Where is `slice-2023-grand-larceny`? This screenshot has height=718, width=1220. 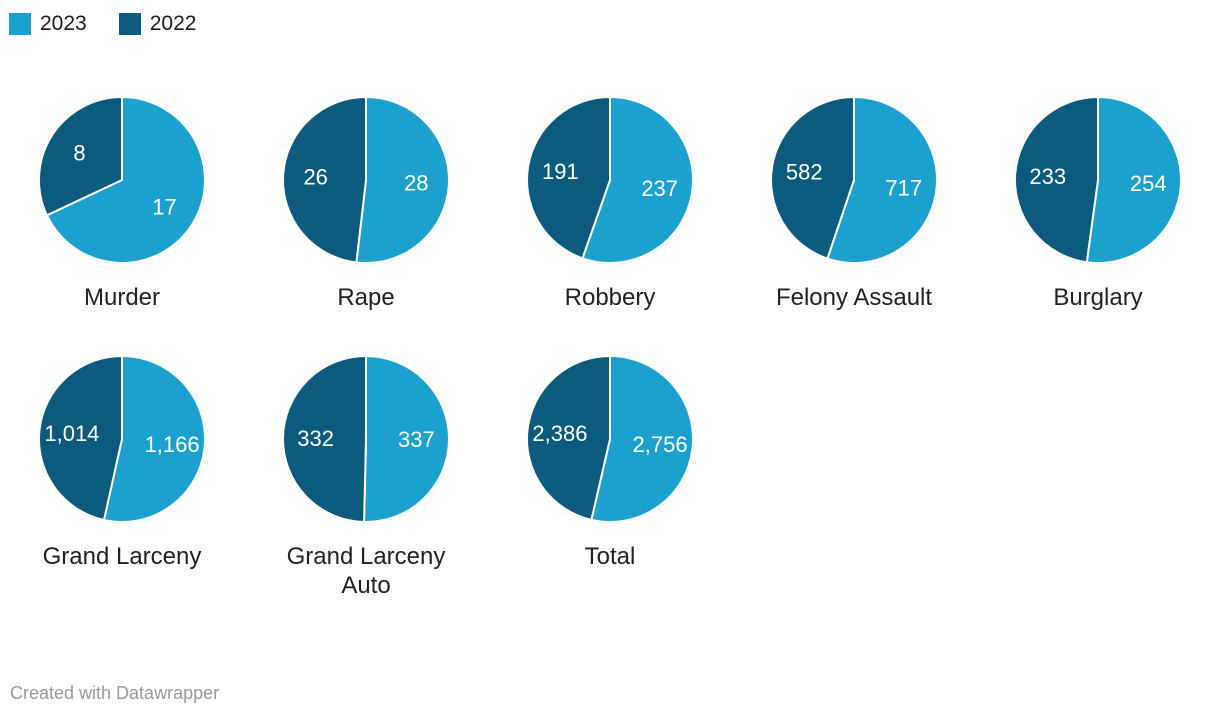 slice-2023-grand-larceny is located at coordinates (154, 438).